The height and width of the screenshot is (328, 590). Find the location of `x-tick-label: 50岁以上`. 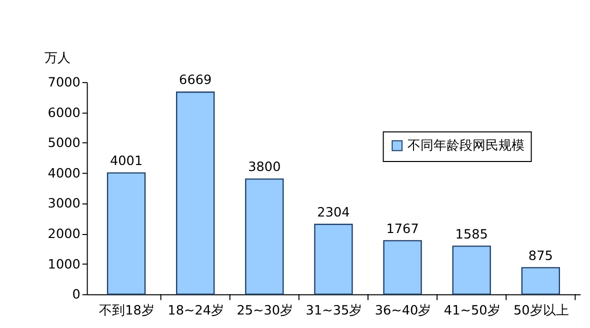

x-tick-label: 50岁以上 is located at coordinates (541, 310).